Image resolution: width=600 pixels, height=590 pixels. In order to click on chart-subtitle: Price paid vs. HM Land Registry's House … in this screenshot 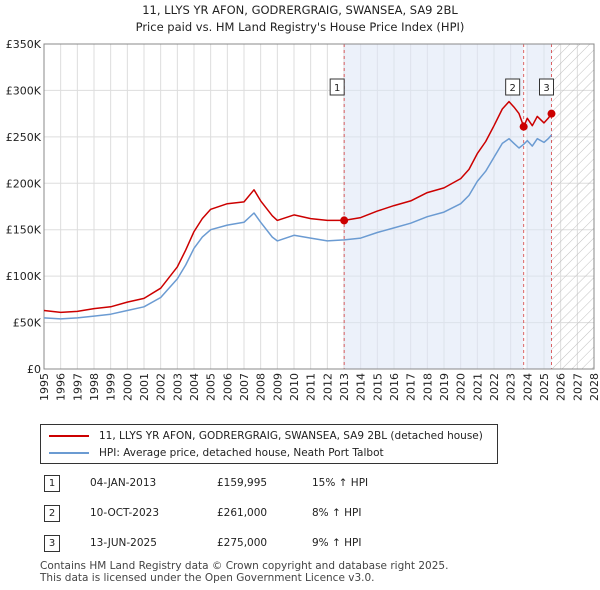, I will do `click(300, 27)`.